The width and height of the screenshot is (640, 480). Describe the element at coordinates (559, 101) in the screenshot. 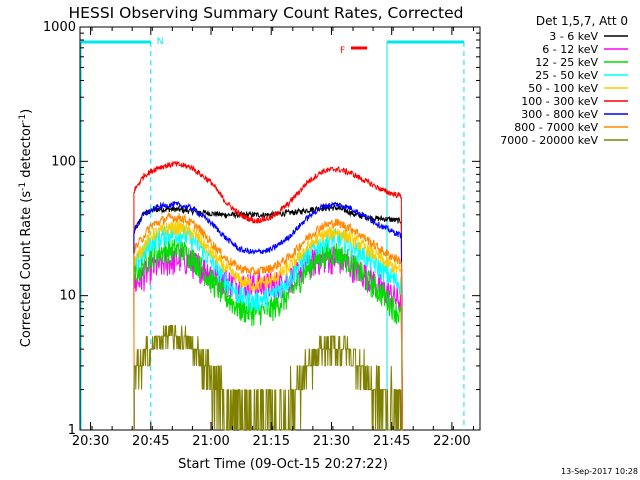

I see `legend-label-5: 100 - 300 keV` at that location.